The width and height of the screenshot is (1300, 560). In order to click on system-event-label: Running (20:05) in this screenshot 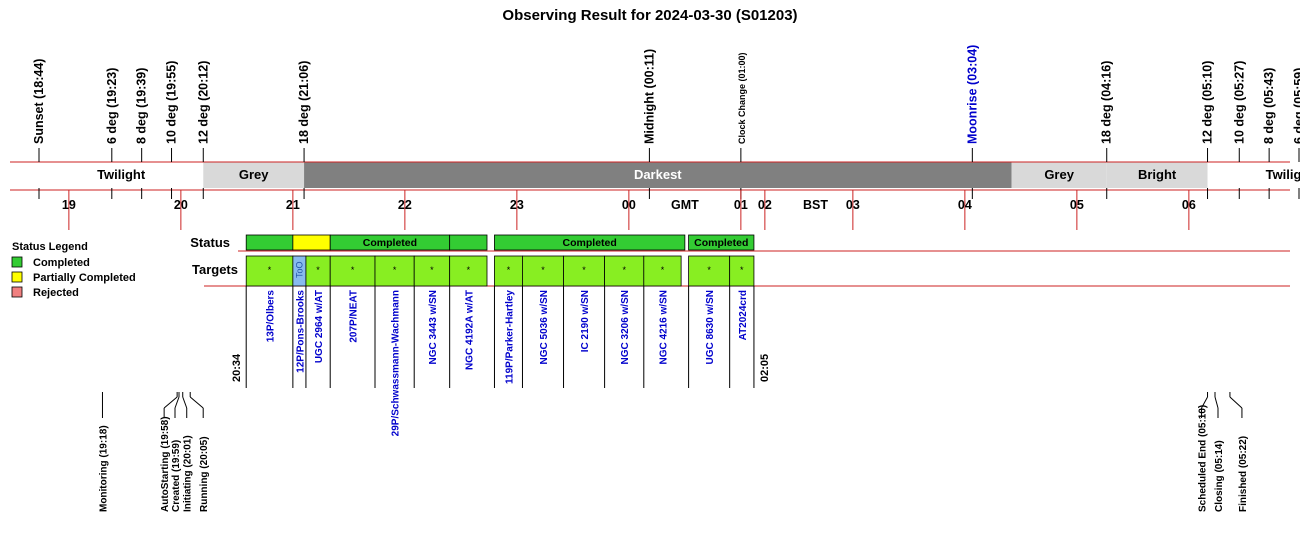, I will do `click(204, 474)`.